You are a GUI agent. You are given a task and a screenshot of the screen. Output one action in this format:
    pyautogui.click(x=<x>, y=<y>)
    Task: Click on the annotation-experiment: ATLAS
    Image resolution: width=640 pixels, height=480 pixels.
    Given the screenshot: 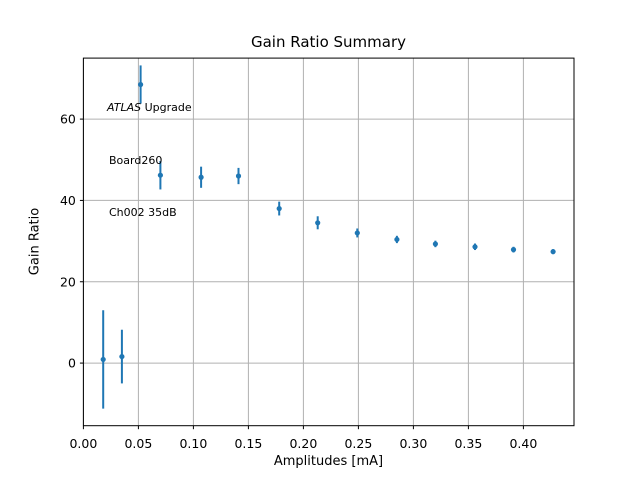 What is the action you would take?
    pyautogui.click(x=124, y=107)
    